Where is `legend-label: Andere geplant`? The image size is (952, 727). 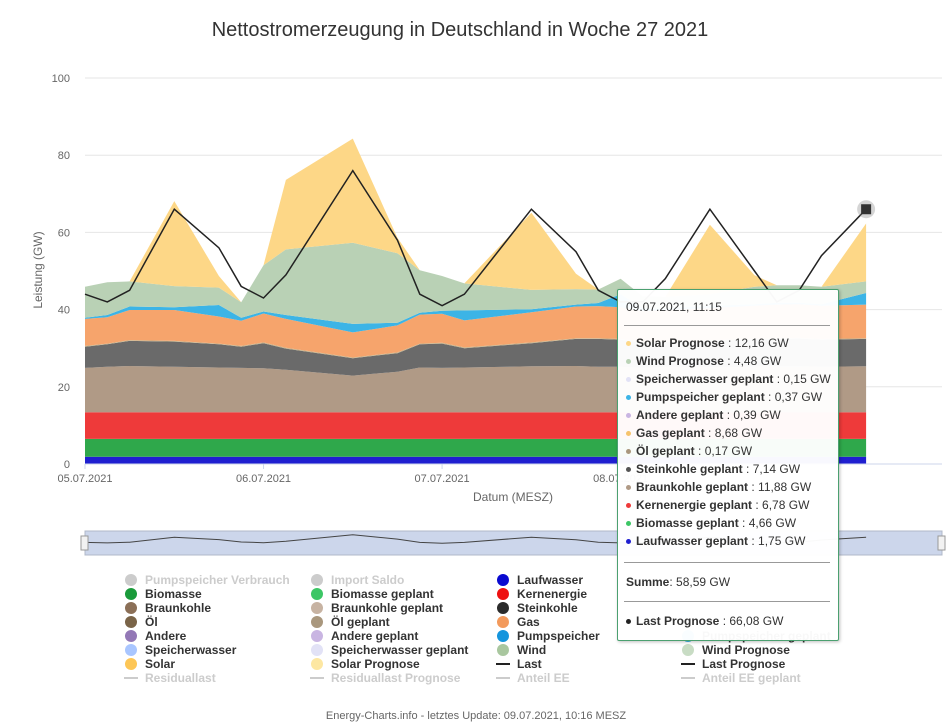
legend-label: Andere geplant is located at coordinates (374, 636).